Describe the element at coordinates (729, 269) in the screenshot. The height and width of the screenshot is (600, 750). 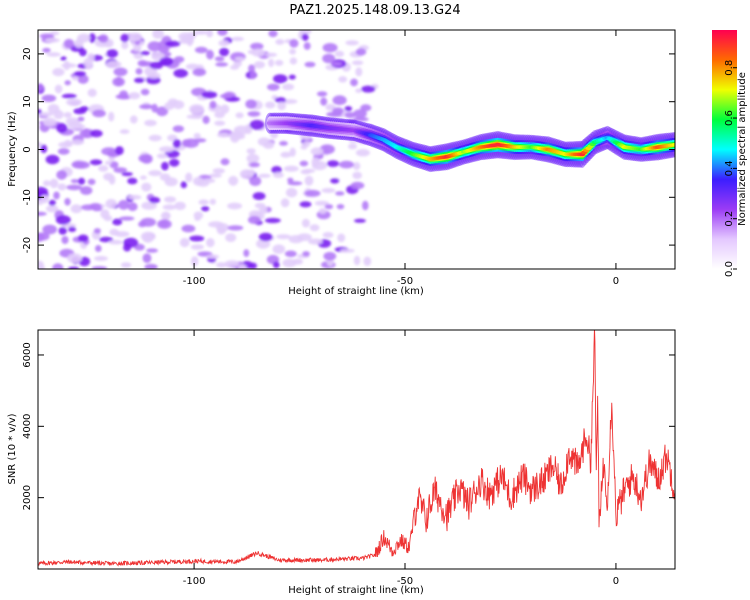
I see `colorbar-tick-label: 0.0` at that location.